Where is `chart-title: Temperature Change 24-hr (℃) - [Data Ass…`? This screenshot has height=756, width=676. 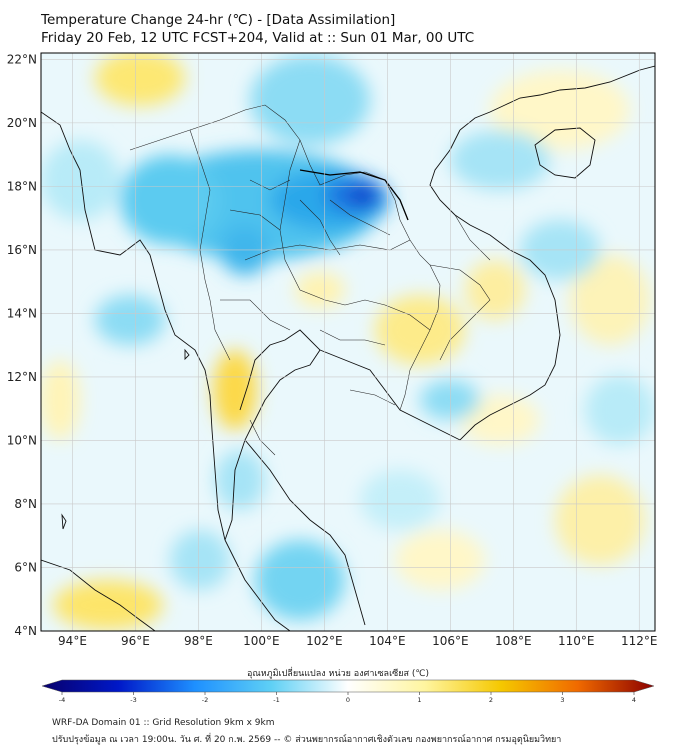 chart-title: Temperature Change 24-hr (℃) - [Data Ass… is located at coordinates (218, 20).